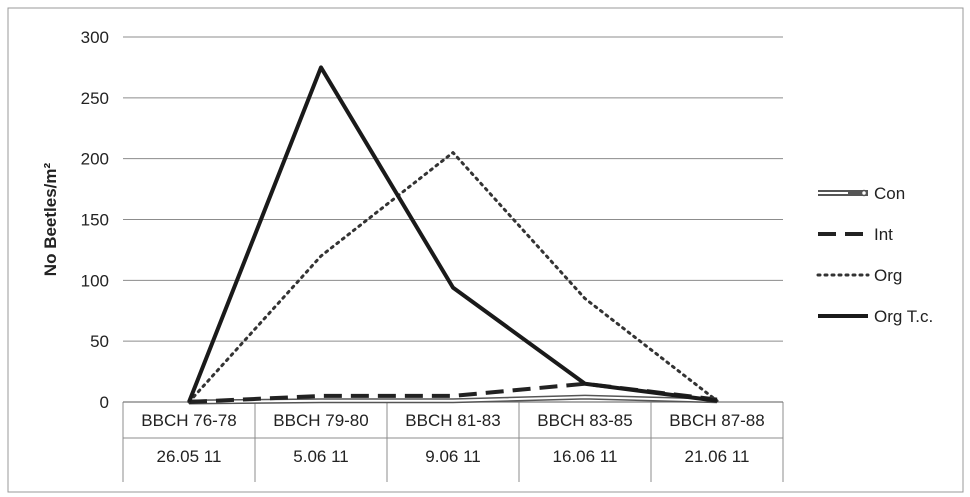 The image size is (970, 497). I want to click on y-tick-label: 250, so click(95, 98).